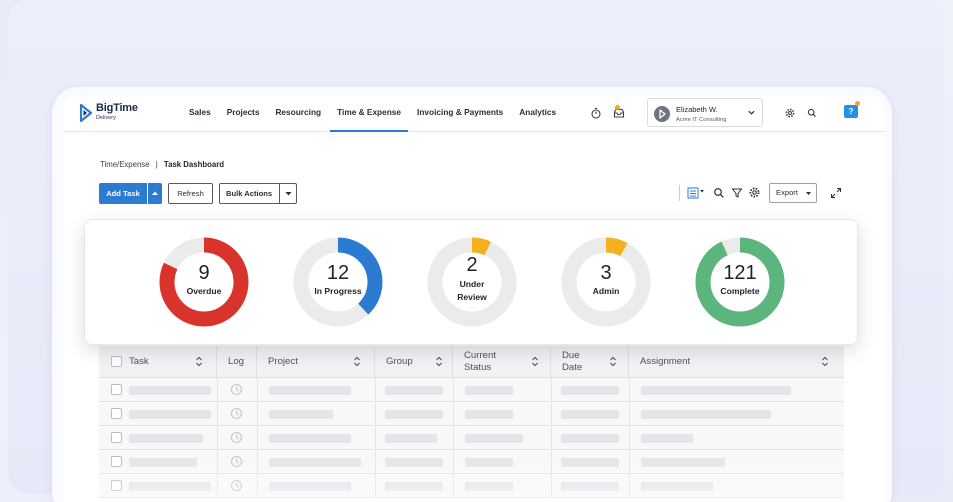  I want to click on user-menu: Elizabeth W. Acme IT Consulting, so click(705, 112).